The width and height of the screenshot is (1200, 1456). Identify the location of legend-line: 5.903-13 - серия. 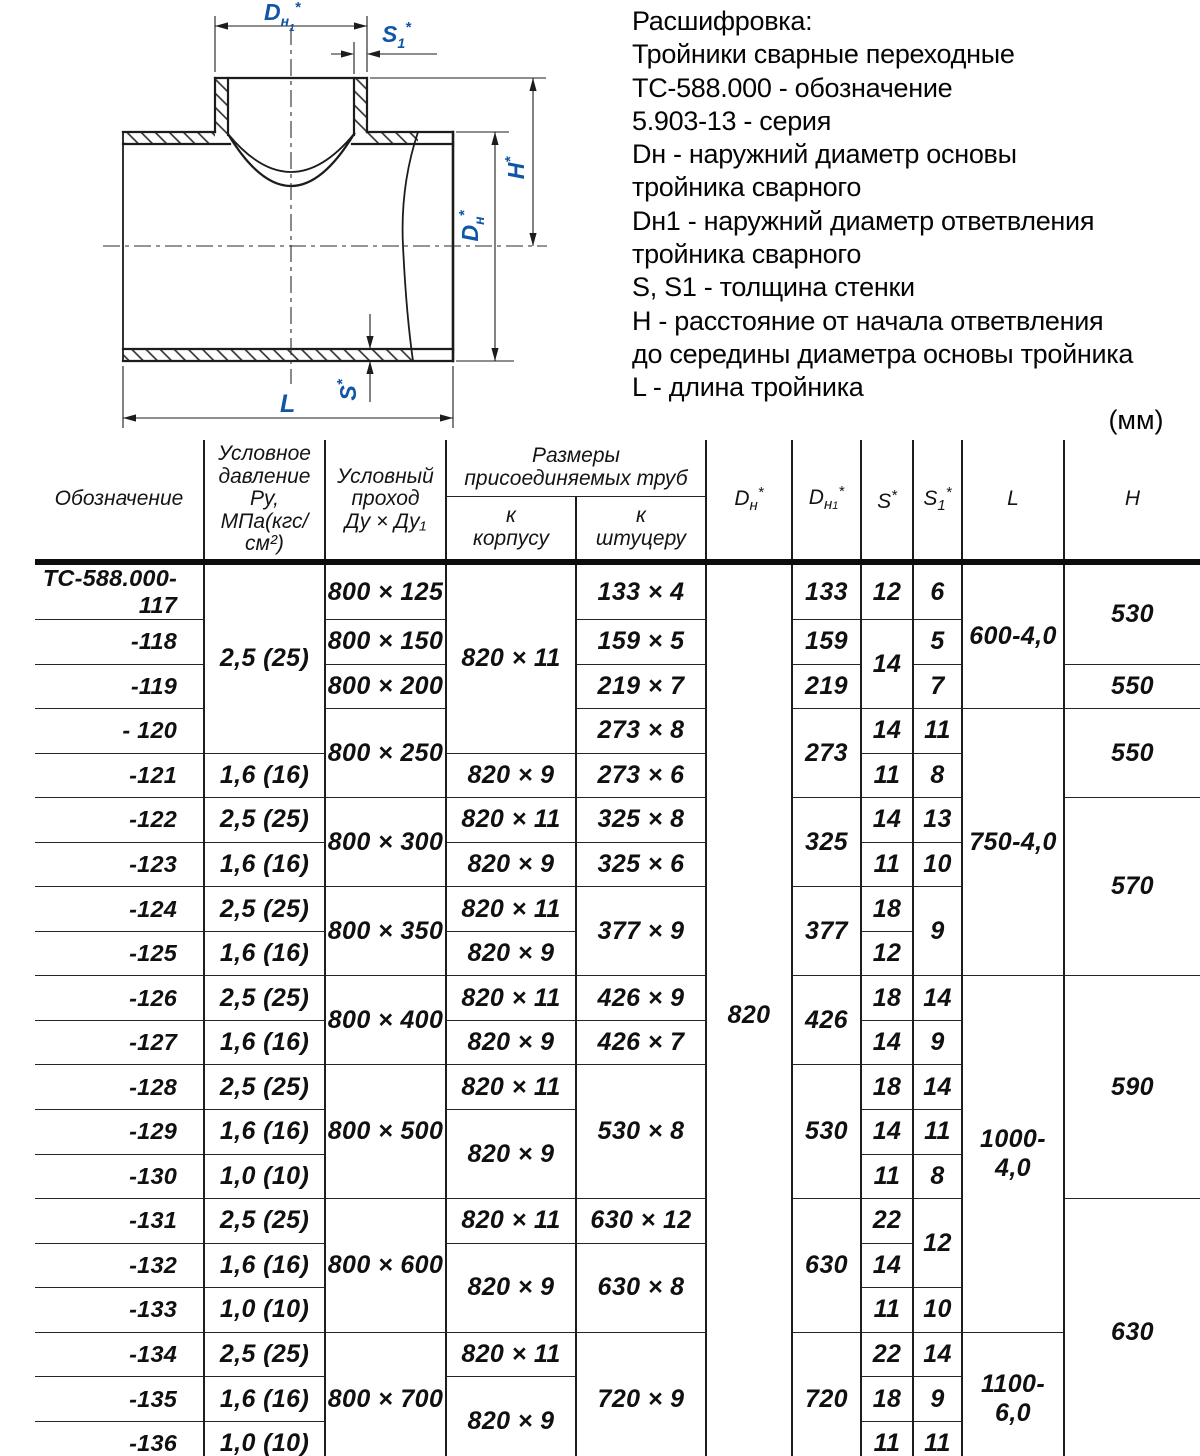
(732, 120).